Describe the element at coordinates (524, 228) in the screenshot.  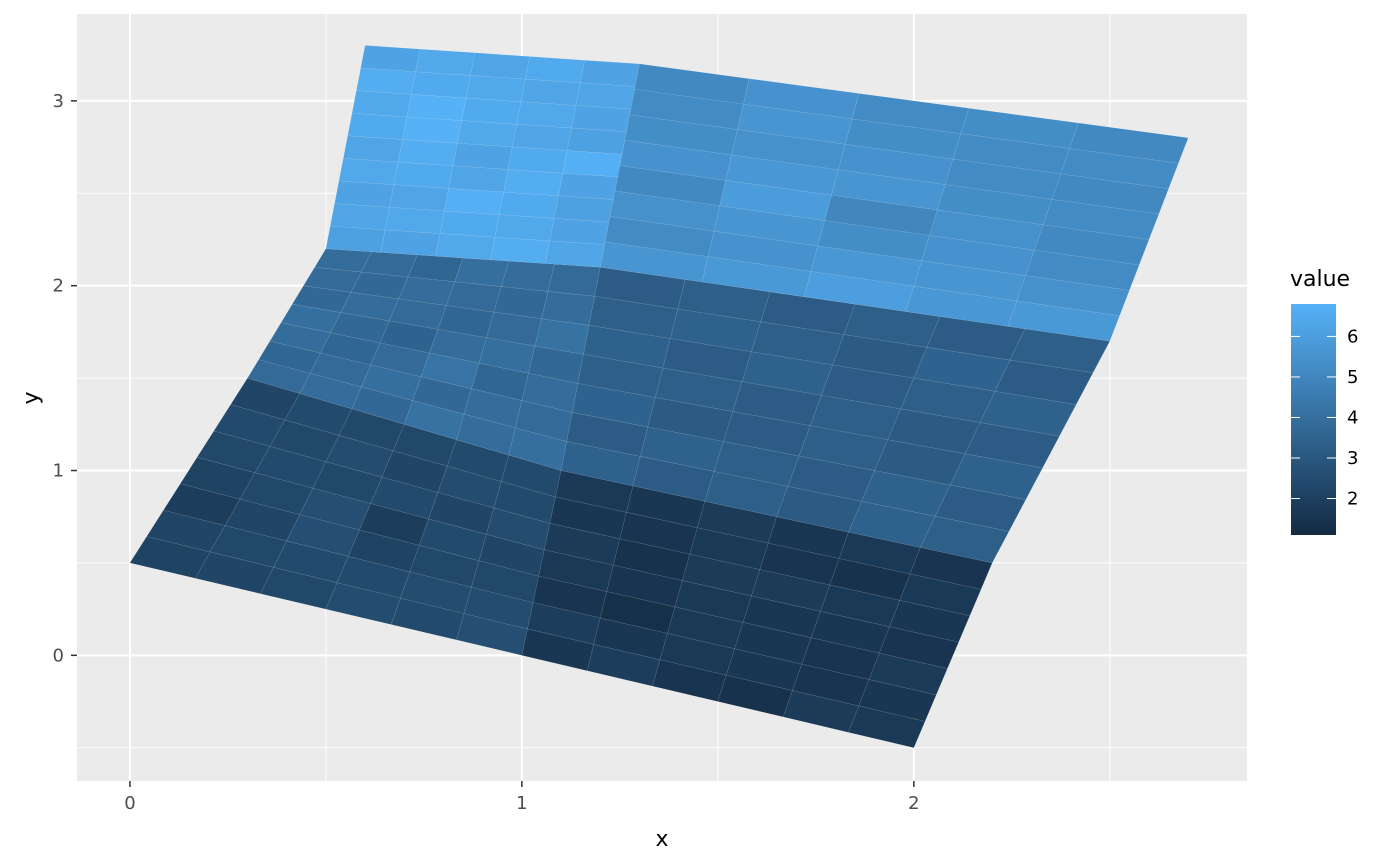
I see `tile-b4-r1-c3` at that location.